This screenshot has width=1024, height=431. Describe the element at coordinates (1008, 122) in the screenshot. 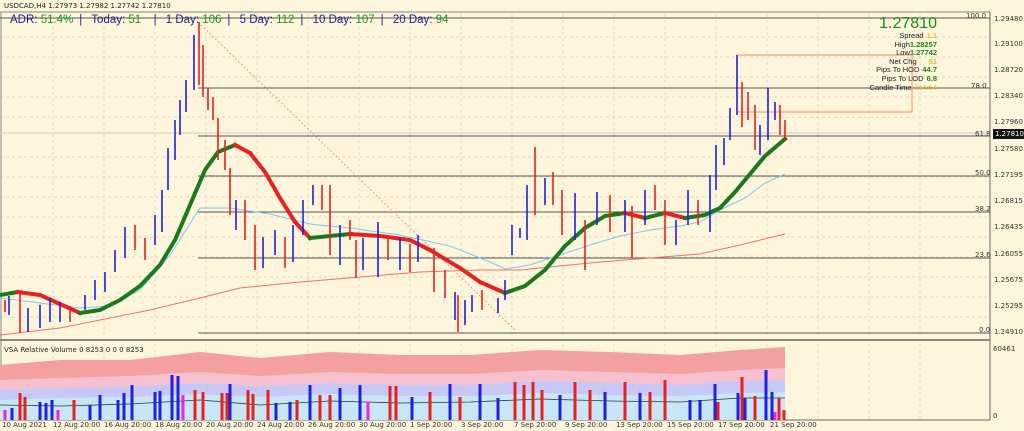

I see `y-tick: 1.27960` at that location.